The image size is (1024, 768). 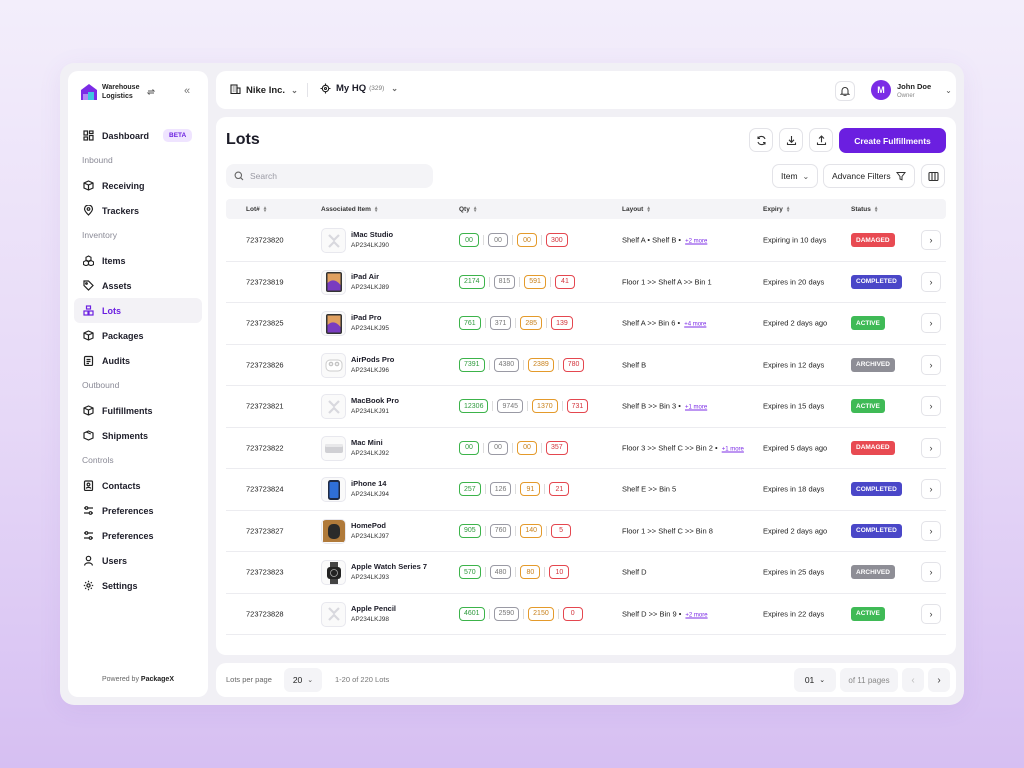 I want to click on location-selector: My HQ (329) ⌄, so click(x=359, y=88).